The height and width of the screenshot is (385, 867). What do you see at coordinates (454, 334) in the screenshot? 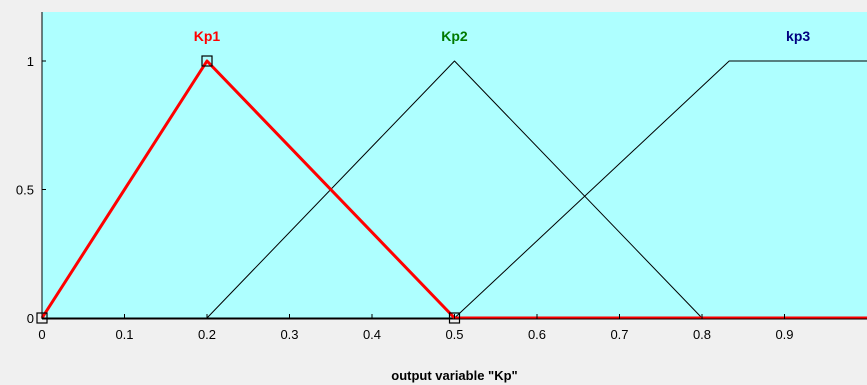
I see `x-tick-label: 0.5` at bounding box center [454, 334].